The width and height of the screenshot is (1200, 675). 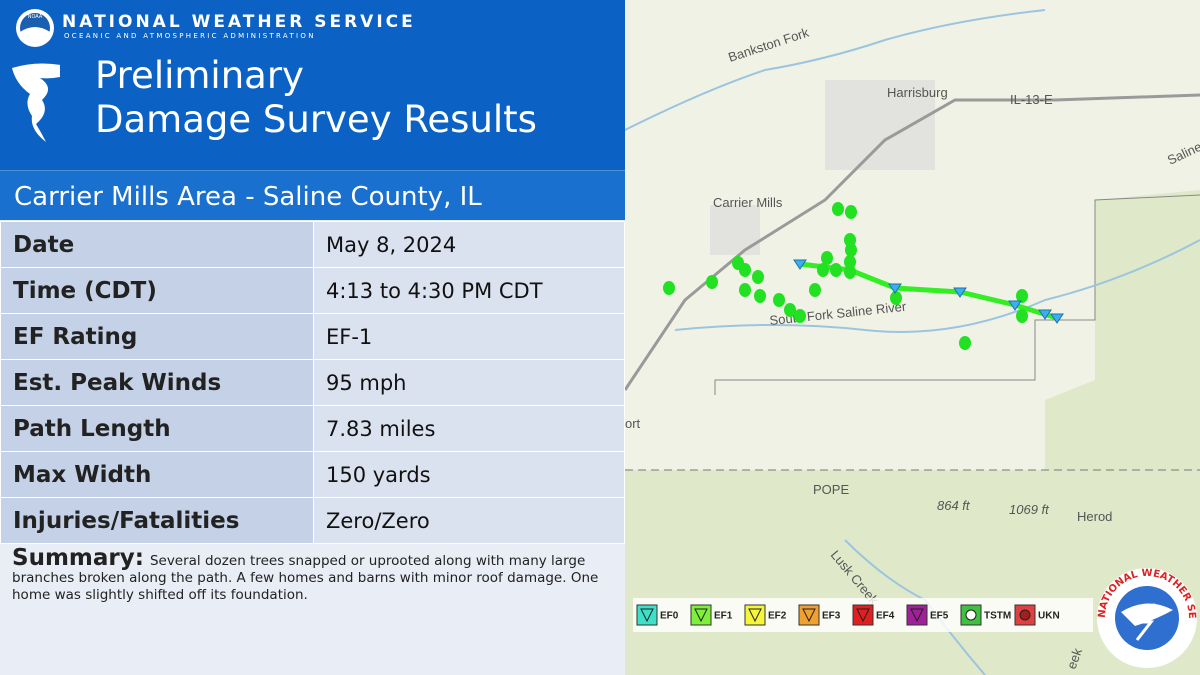 What do you see at coordinates (669, 616) in the screenshot?
I see `legend-label: EF0` at bounding box center [669, 616].